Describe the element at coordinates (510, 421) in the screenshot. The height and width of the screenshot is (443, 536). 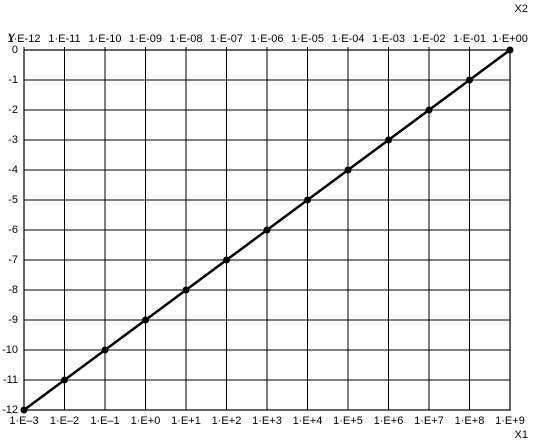
I see `x-tick-label: 1·E+9` at that location.